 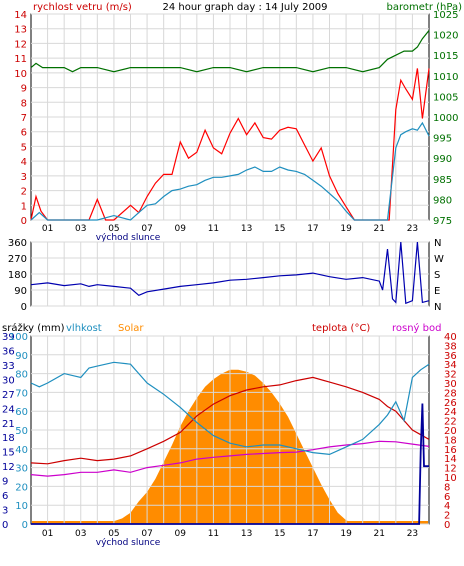 I want to click on pressure-tick-label: 1010, so click(x=445, y=77).